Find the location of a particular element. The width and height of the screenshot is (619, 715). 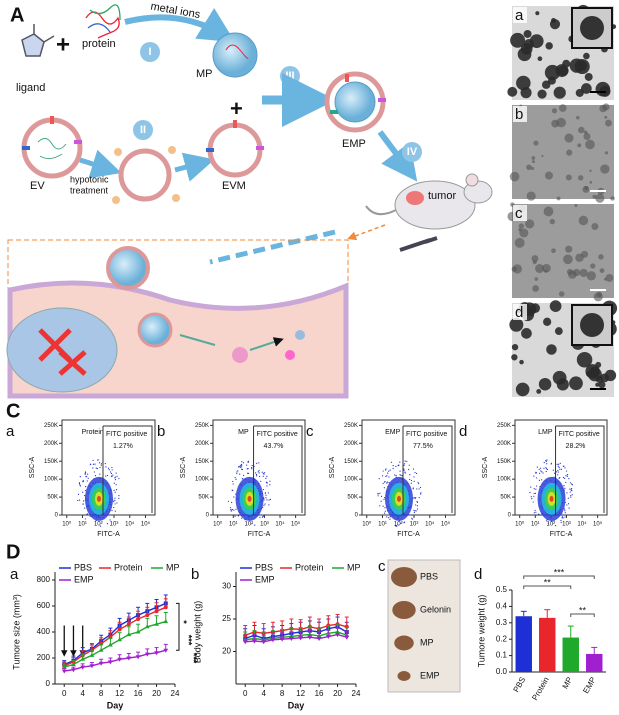

y-tick-label: 250K is located at coordinates (202, 426).